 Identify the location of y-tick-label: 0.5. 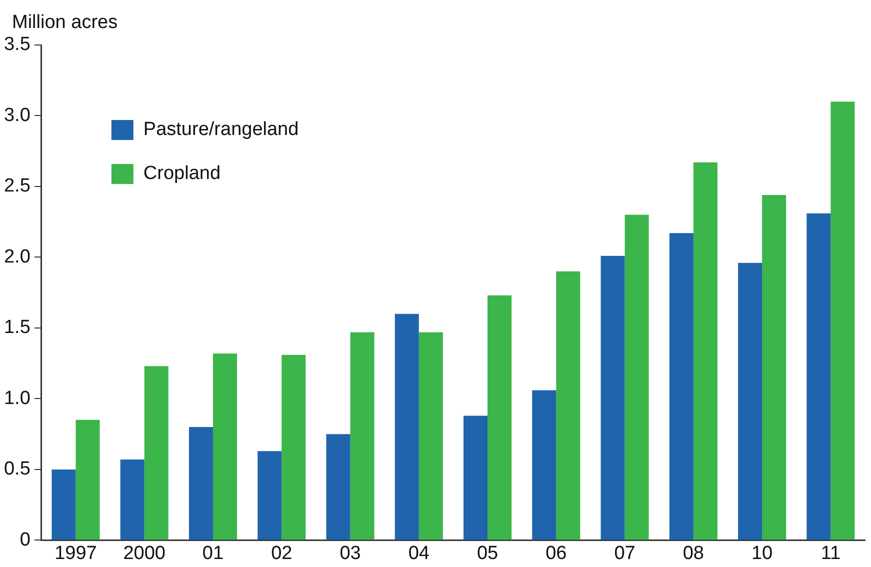
(17, 469).